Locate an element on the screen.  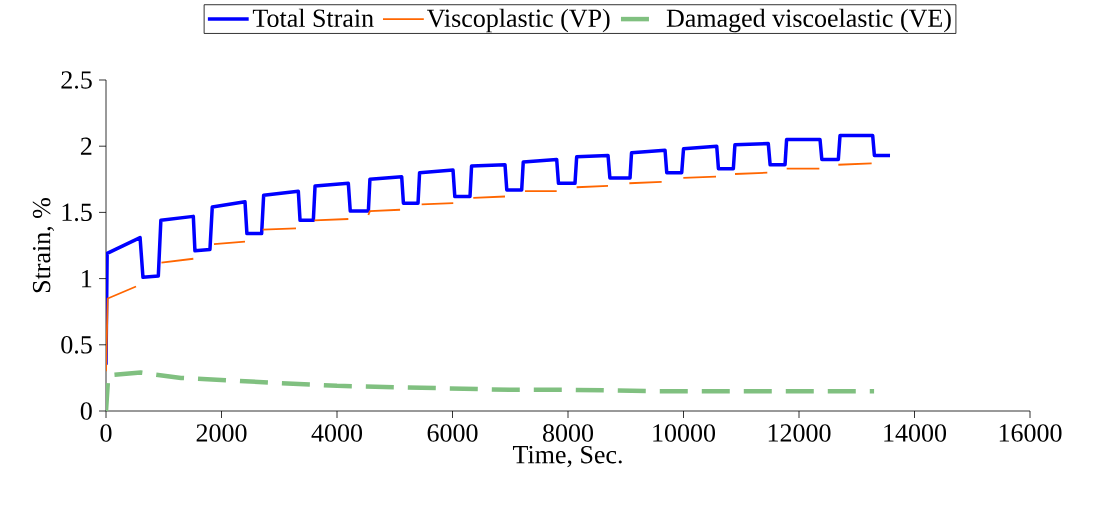
y-tick-label: 2.5 is located at coordinates (76, 80).